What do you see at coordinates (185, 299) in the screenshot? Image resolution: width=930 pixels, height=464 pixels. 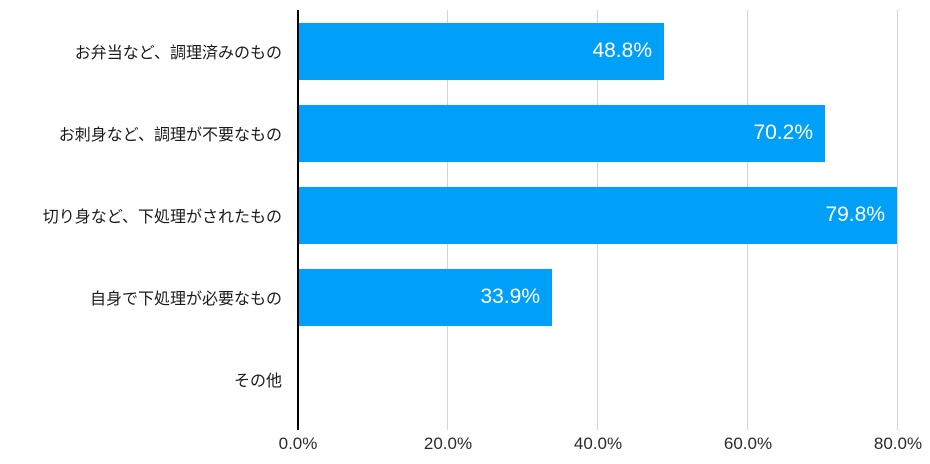 I see `category-label: 自身で下処理が必要なもの` at bounding box center [185, 299].